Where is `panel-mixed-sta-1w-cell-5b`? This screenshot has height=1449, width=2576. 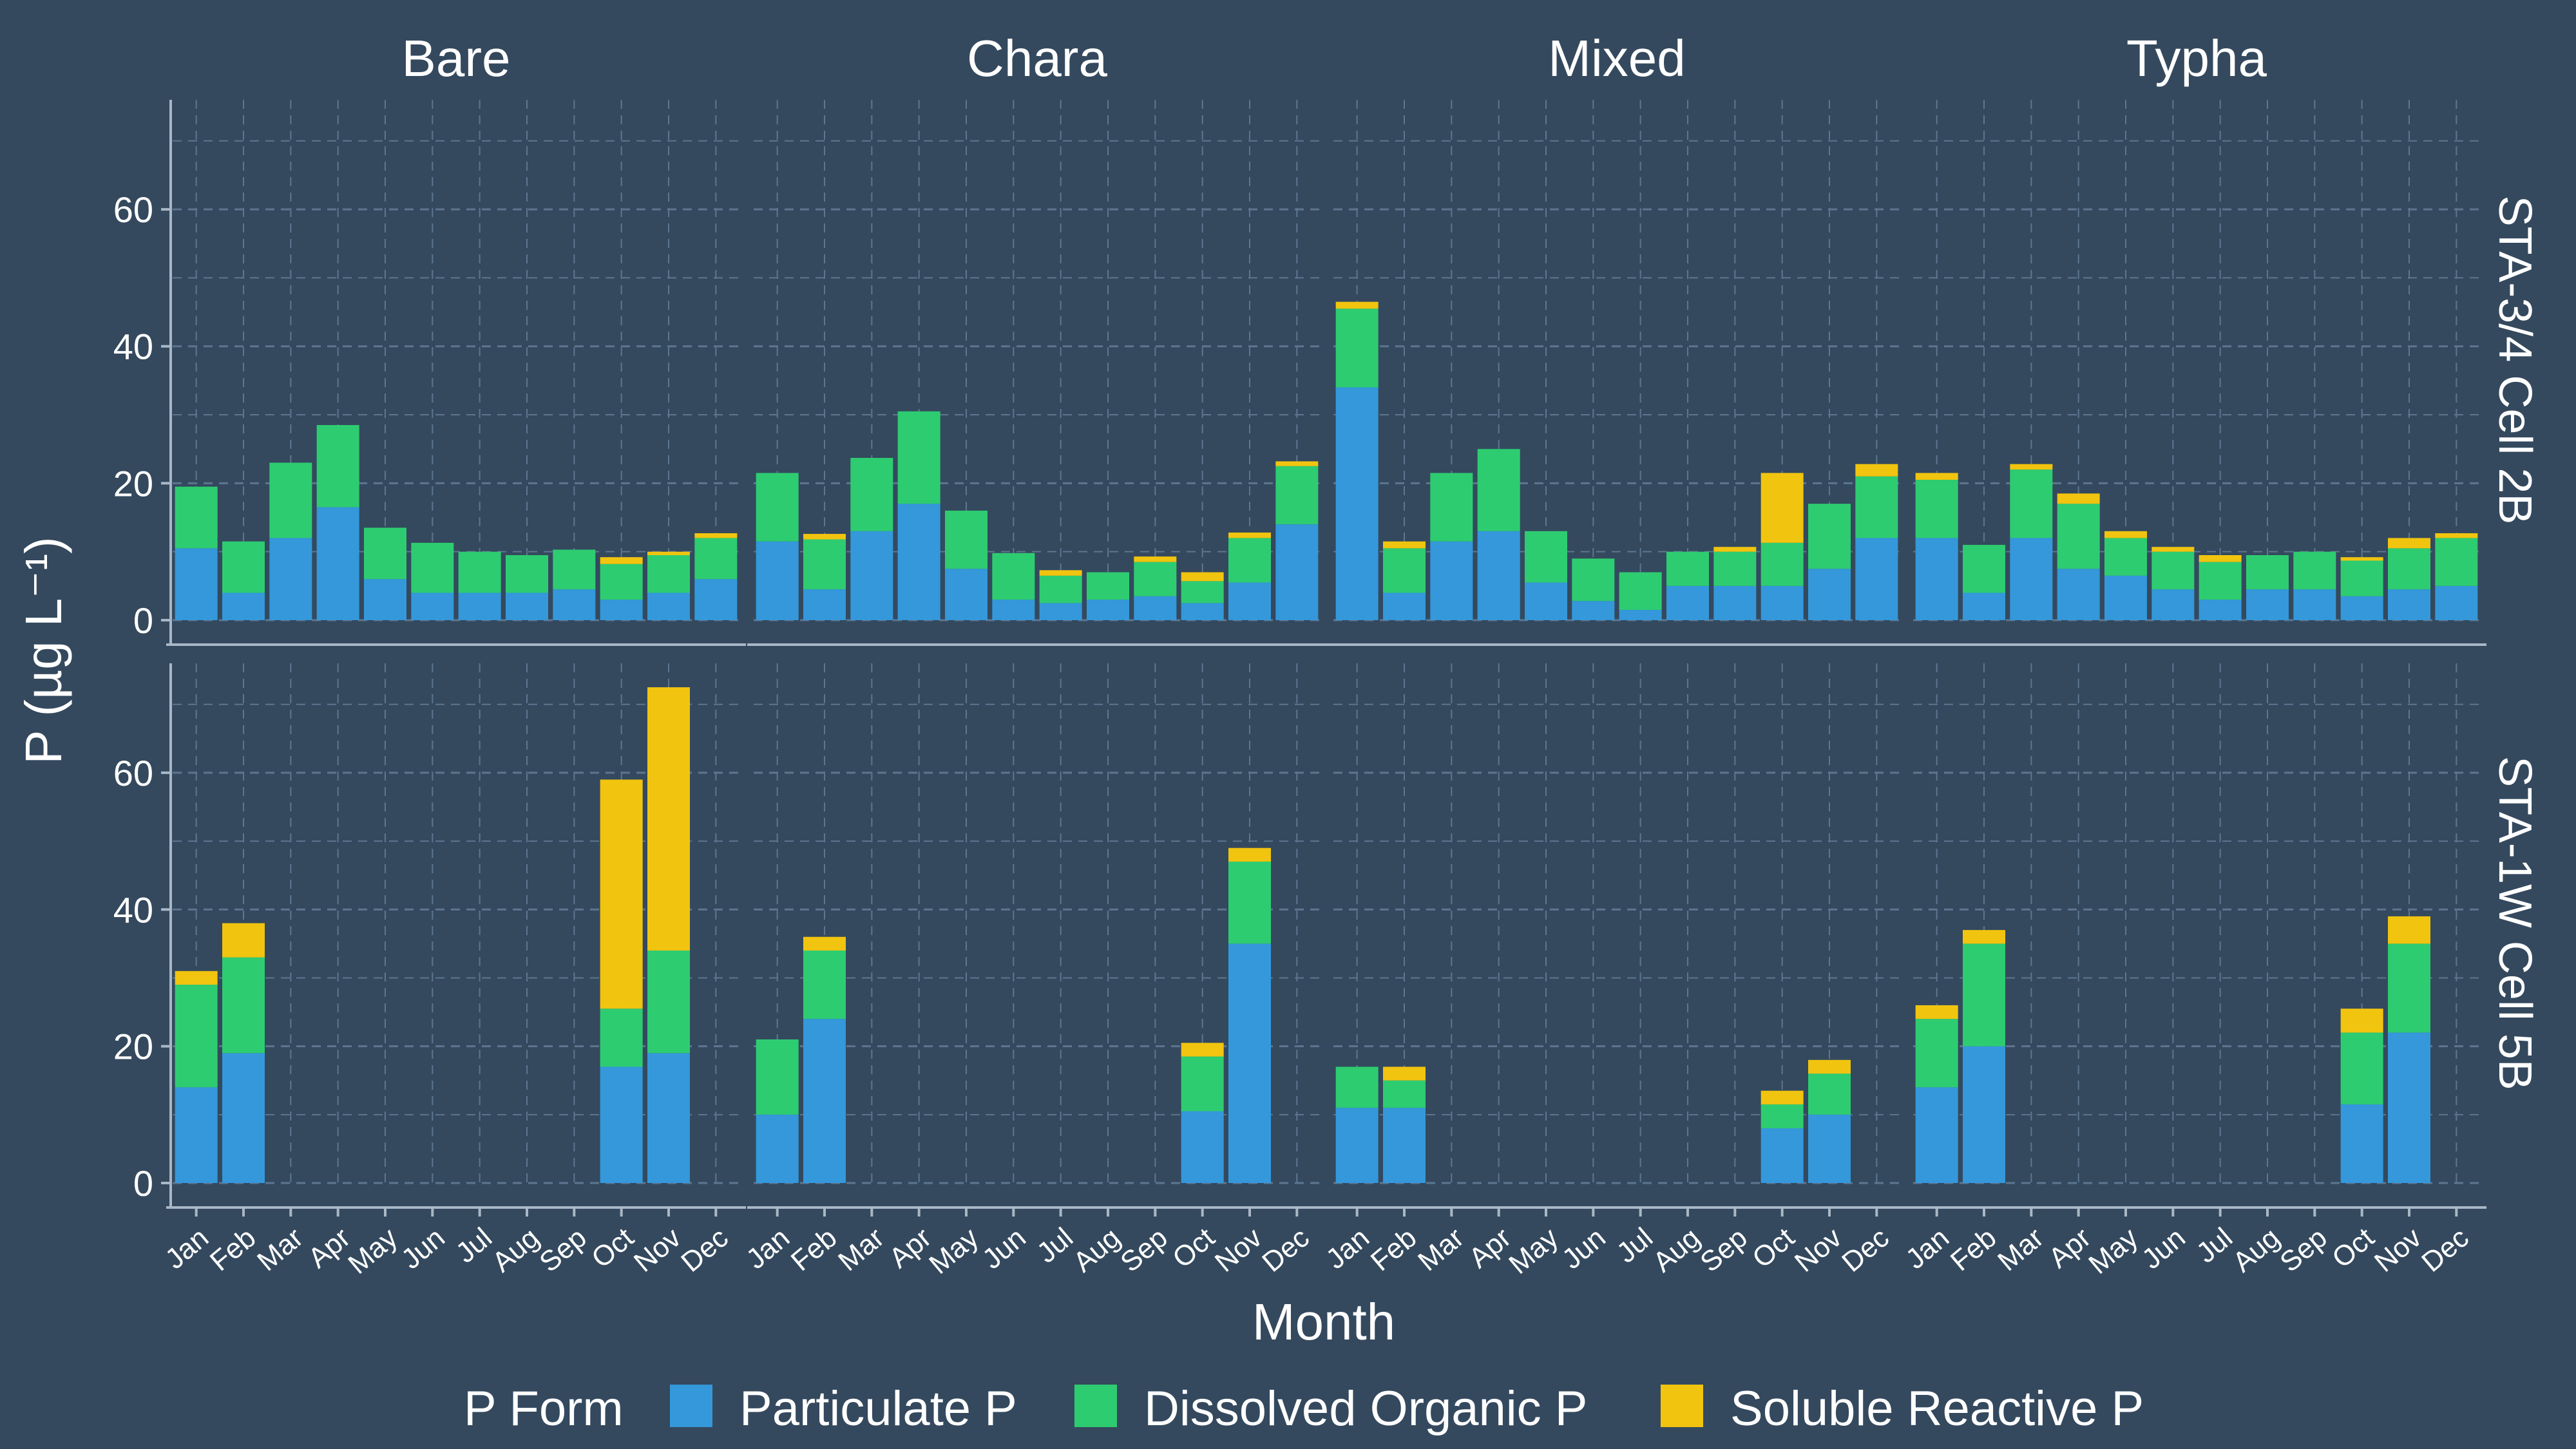 panel-mixed-sta-1w-cell-5b is located at coordinates (1593, 1121).